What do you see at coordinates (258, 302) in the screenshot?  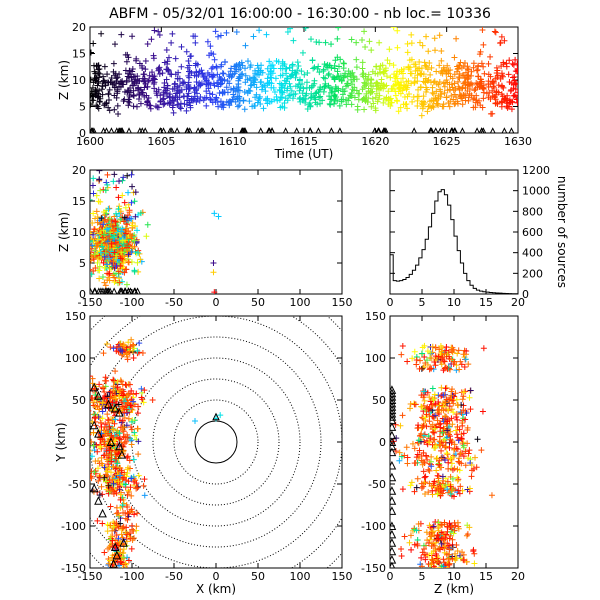 I see `x-tick-label: 50` at bounding box center [258, 302].